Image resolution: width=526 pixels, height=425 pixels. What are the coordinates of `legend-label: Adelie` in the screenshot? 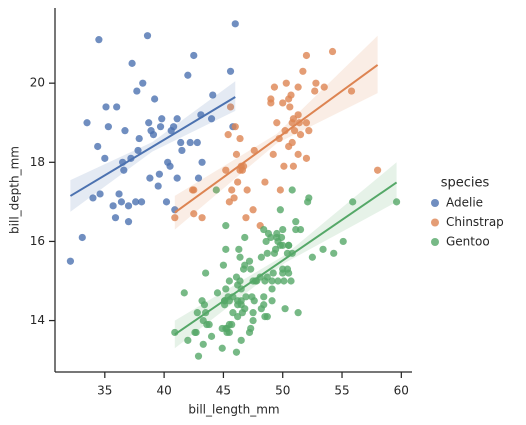 It's located at (464, 203).